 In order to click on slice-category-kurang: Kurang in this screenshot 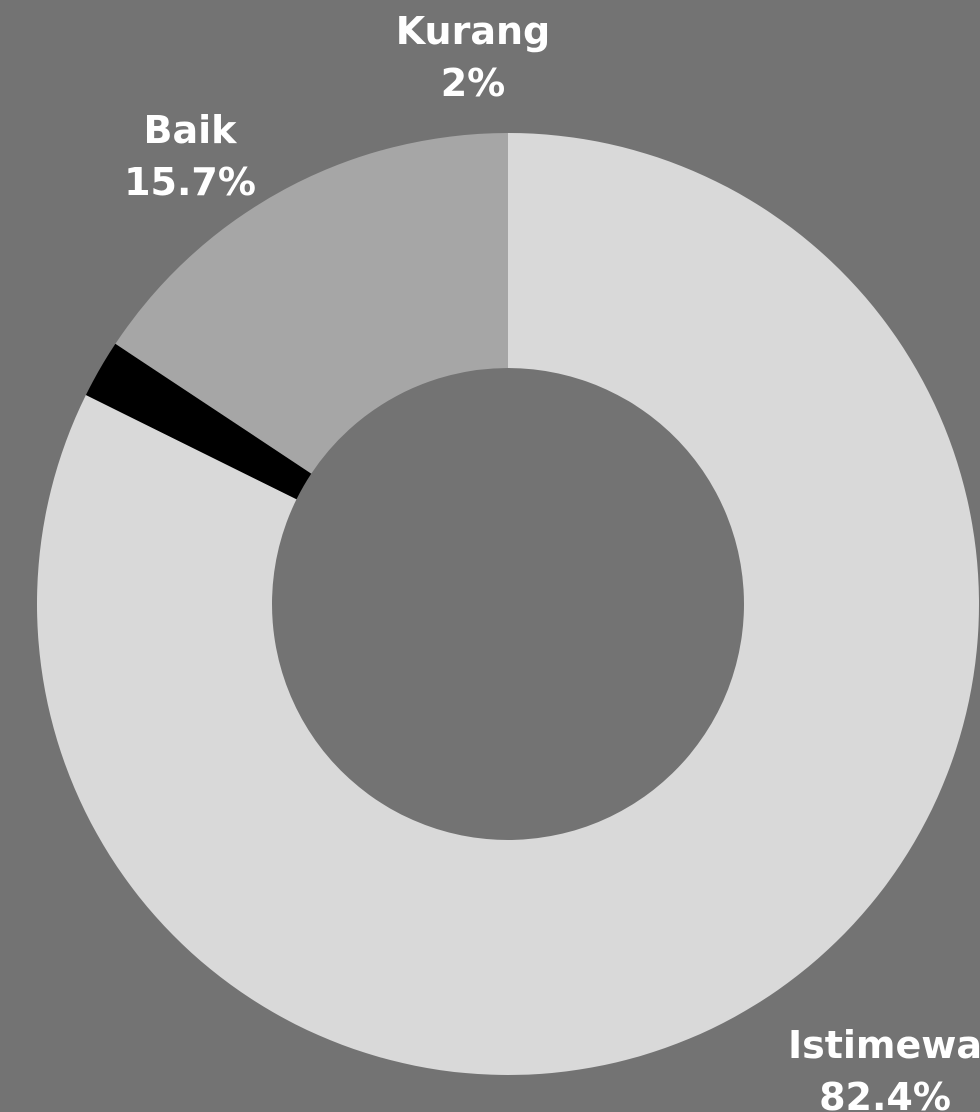, I will do `click(473, 31)`.